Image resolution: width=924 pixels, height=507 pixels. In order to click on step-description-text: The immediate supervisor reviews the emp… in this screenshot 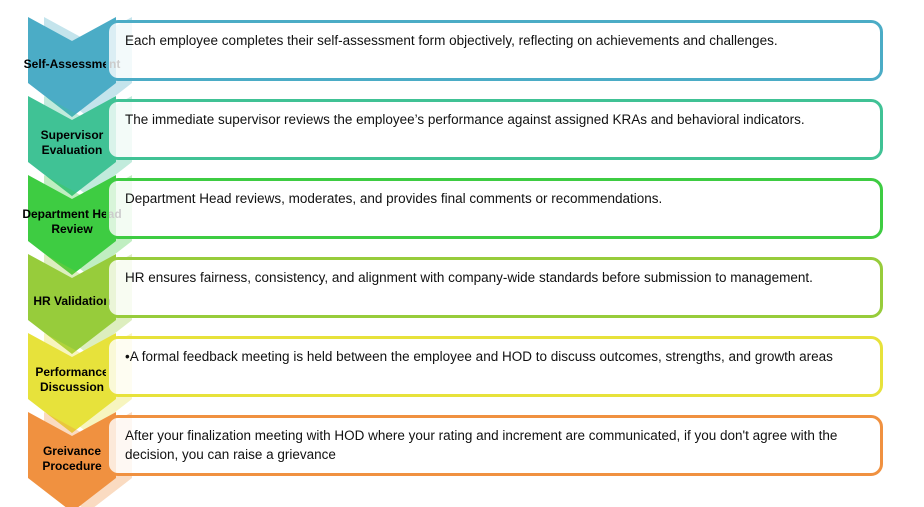, I will do `click(465, 119)`.